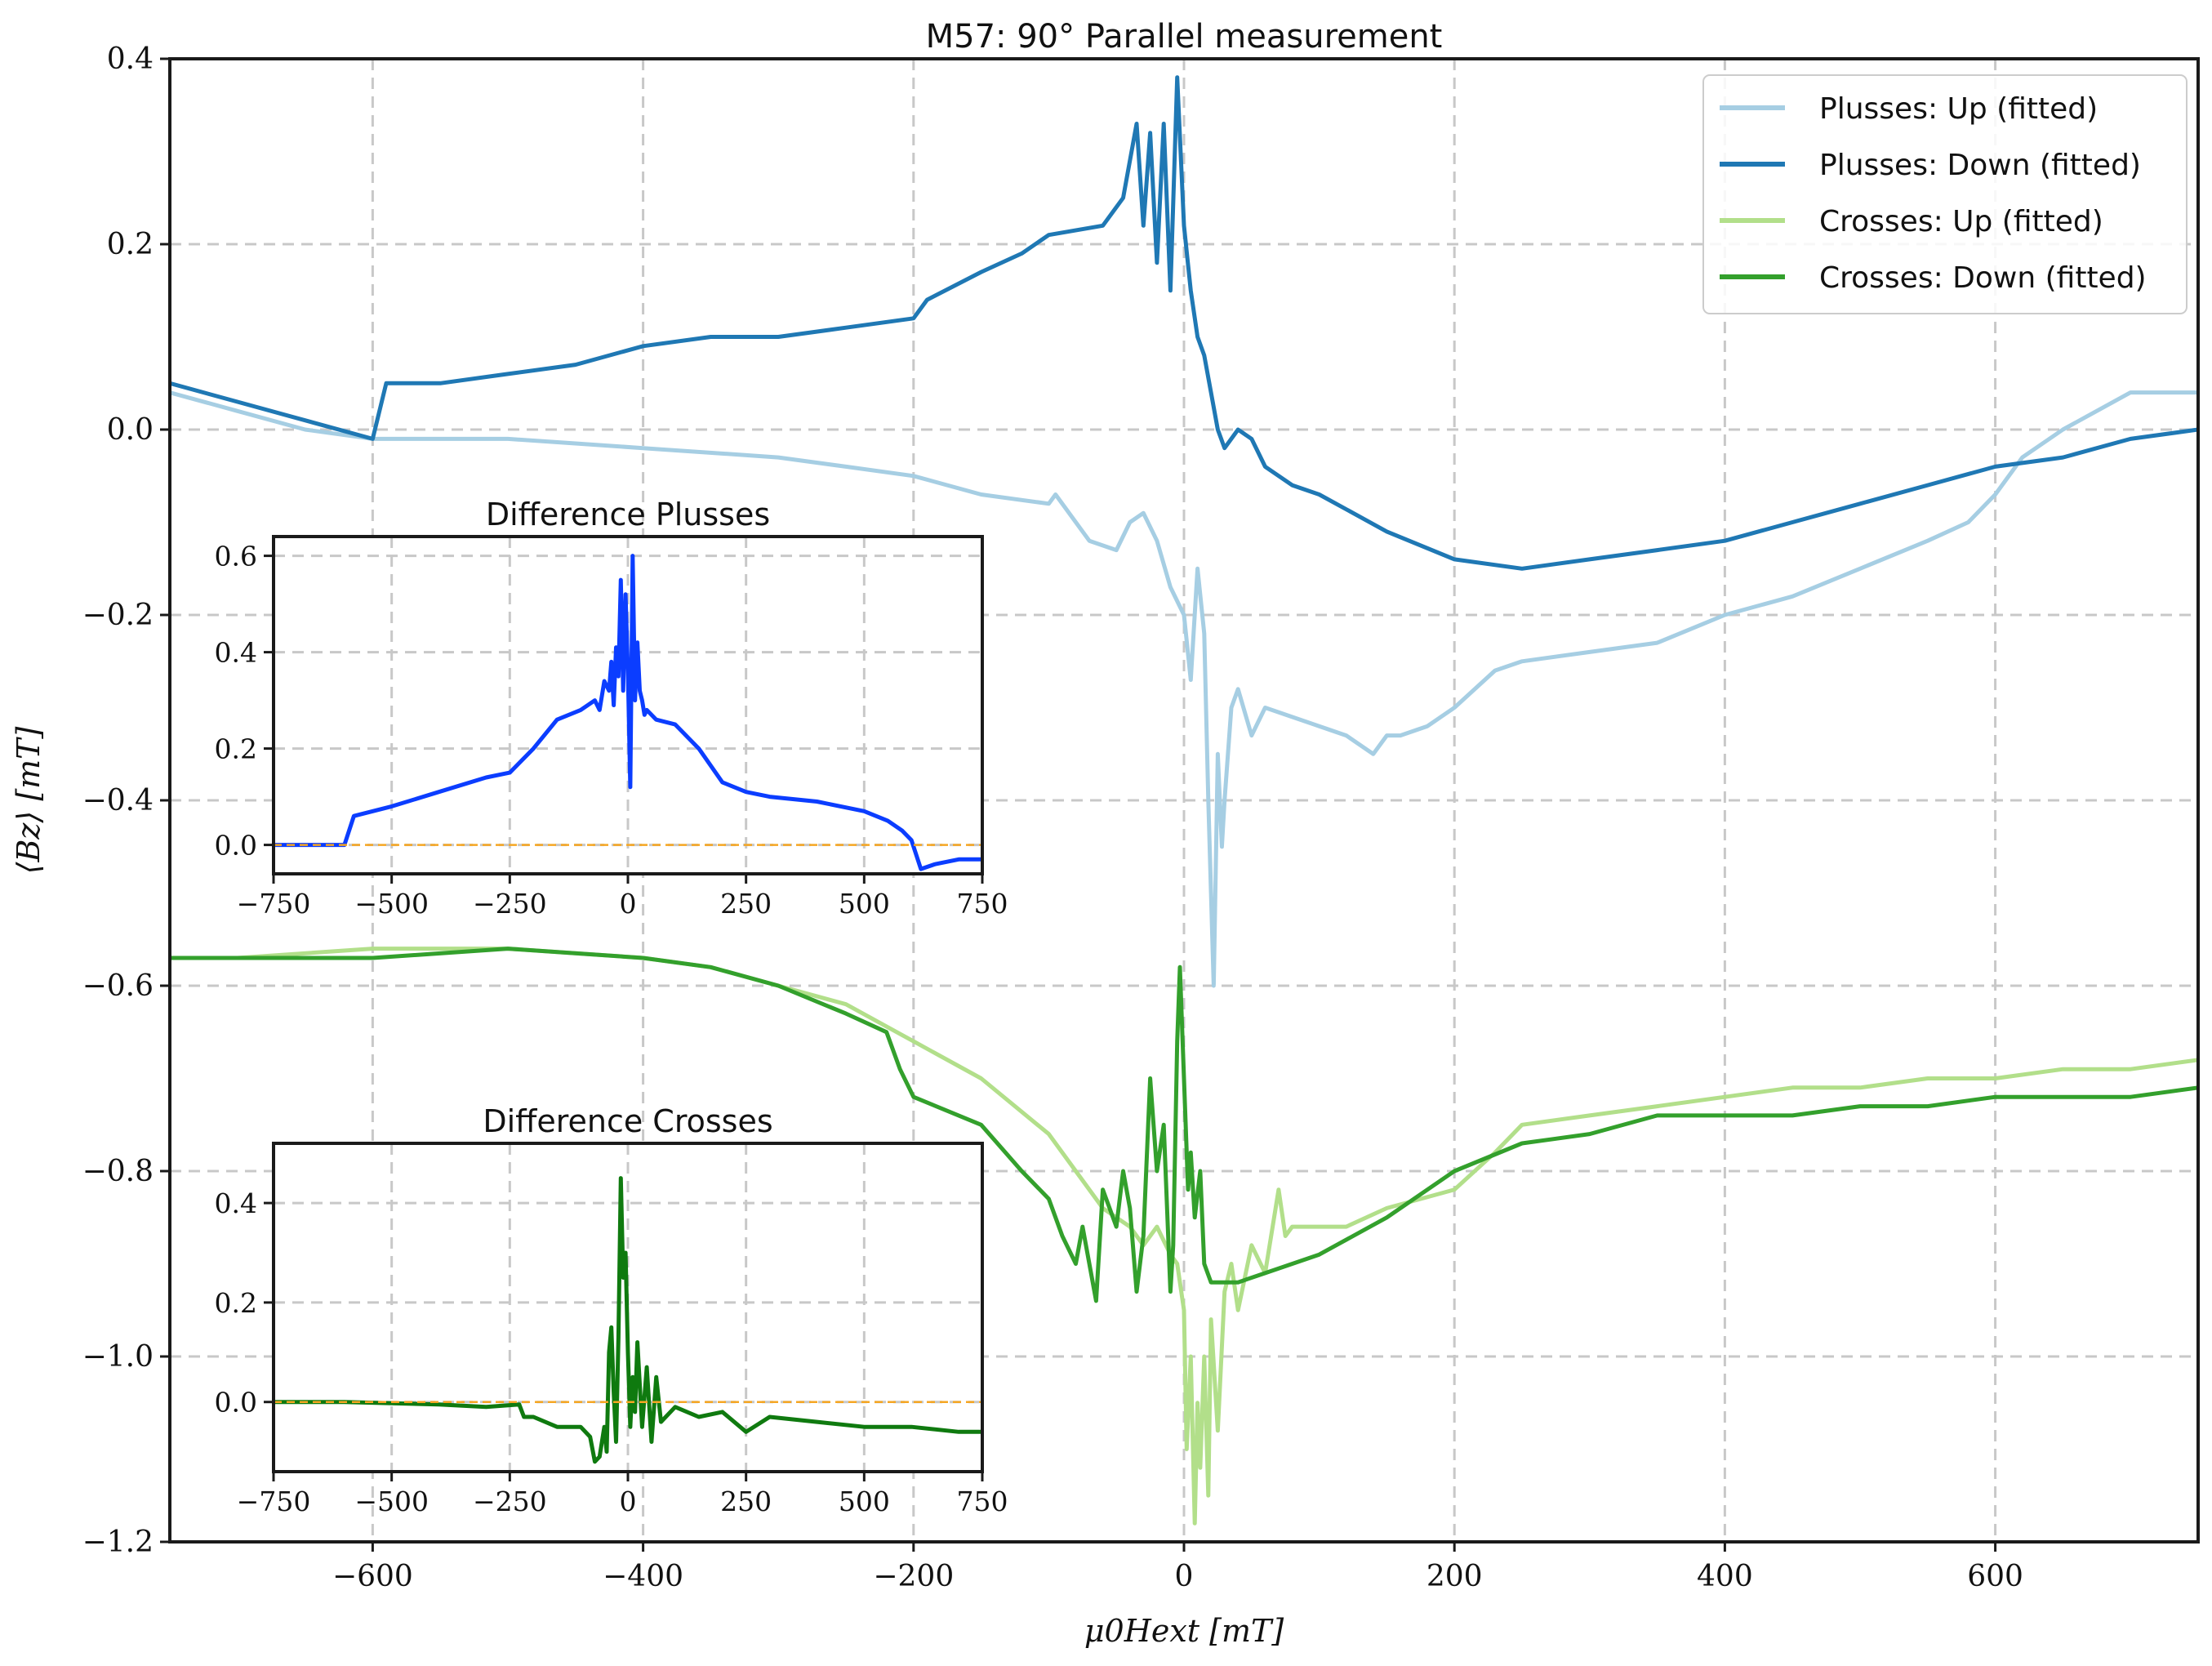 The width and height of the screenshot is (2212, 1666). What do you see at coordinates (118, 986) in the screenshot?
I see `y-tick-label: −0.6` at bounding box center [118, 986].